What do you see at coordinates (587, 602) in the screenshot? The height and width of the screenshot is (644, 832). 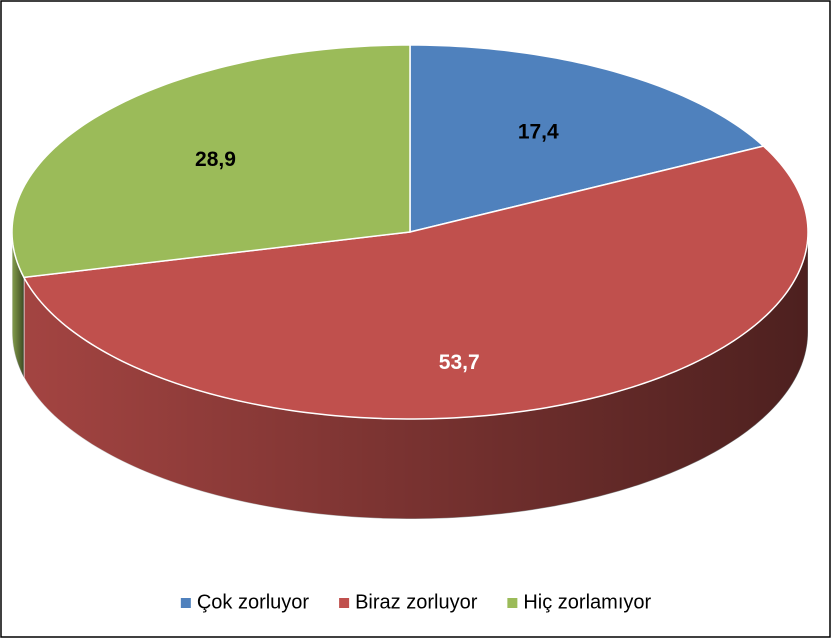 I see `legend-label: Hiç zorlamıyor` at bounding box center [587, 602].